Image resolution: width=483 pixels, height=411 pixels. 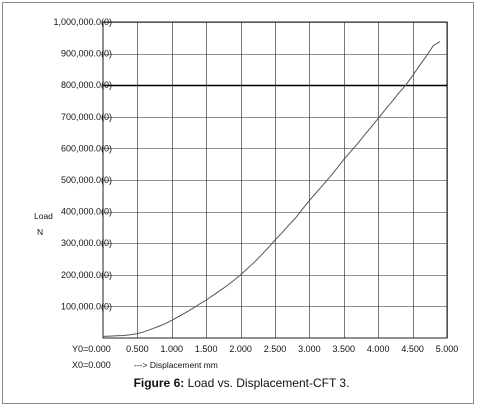 I want to click on x-tick-label: 5.000, so click(x=447, y=349).